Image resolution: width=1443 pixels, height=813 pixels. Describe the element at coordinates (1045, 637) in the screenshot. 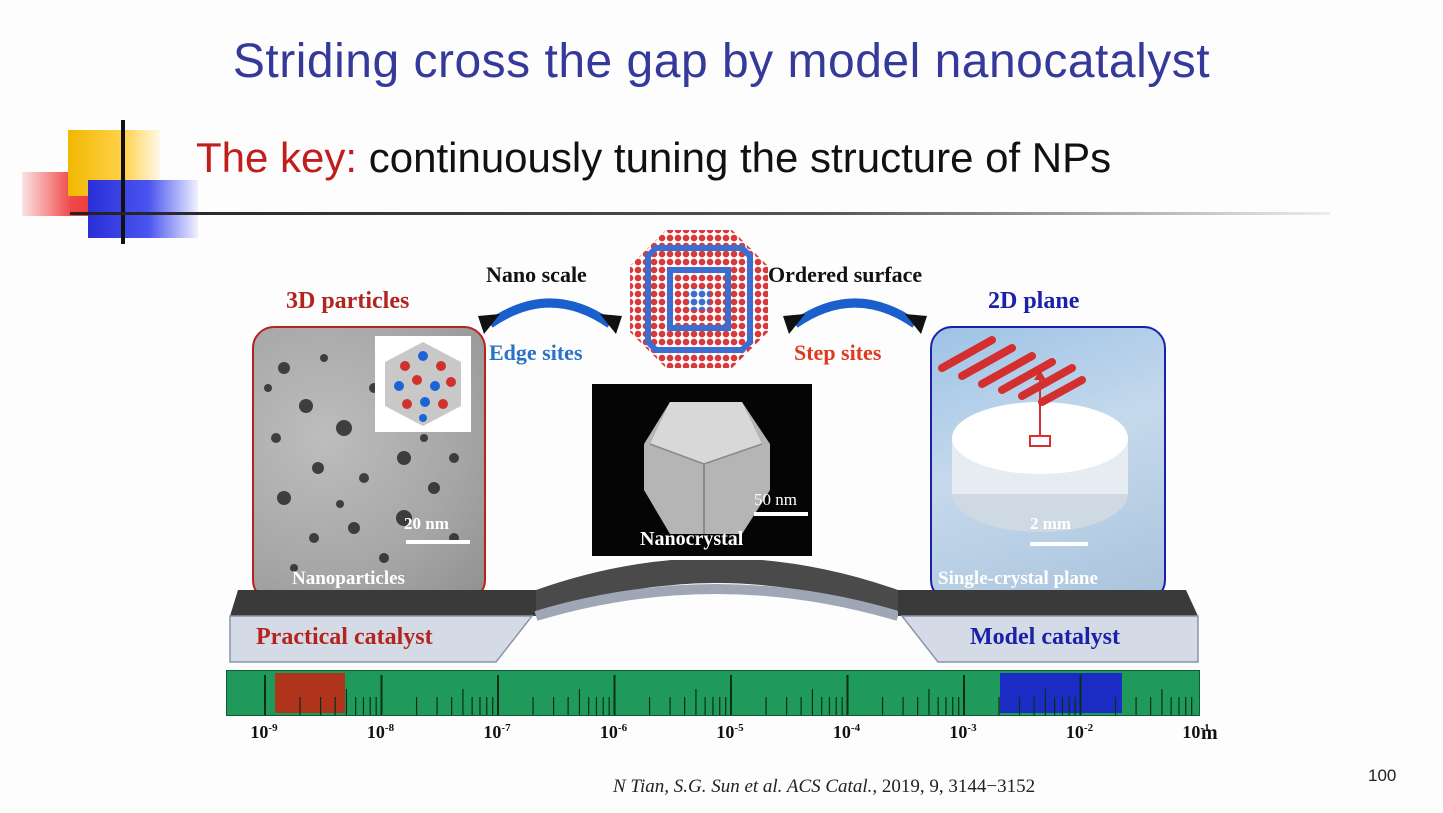

I see `model-catalyst-label: Model catalyst` at that location.